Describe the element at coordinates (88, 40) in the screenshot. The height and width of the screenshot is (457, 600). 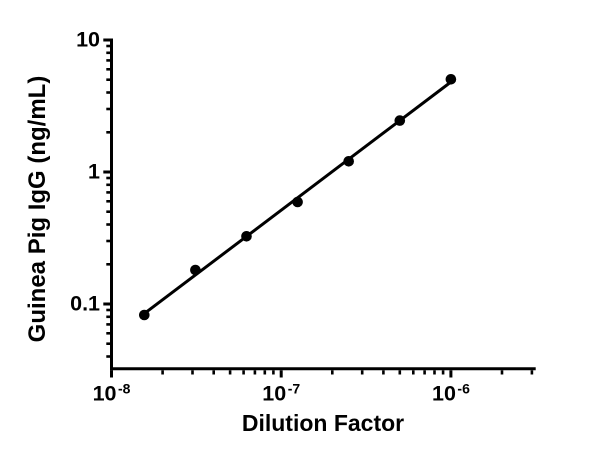
I see `svg-text: 10` at that location.